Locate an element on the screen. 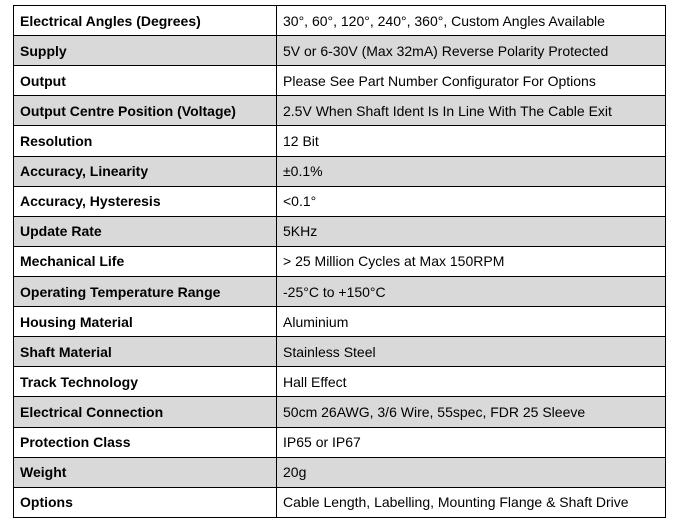 This screenshot has width=678, height=528. spec-label: Output is located at coordinates (145, 81).